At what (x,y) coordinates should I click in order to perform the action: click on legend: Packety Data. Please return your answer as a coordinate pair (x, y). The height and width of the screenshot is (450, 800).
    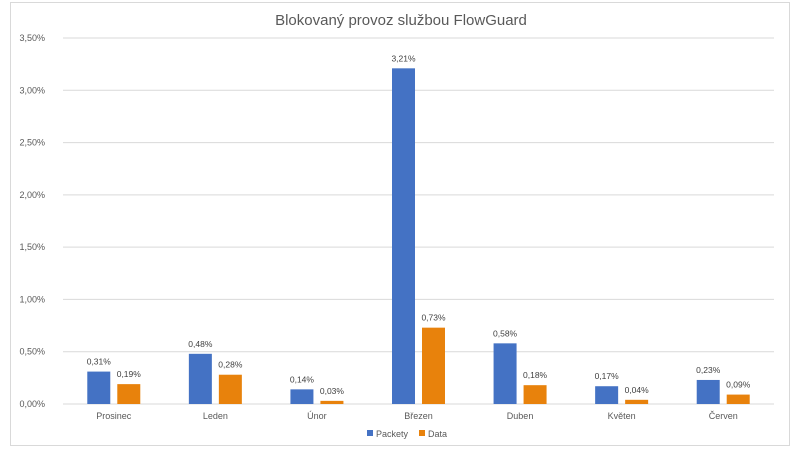
    Looking at the image, I should click on (407, 434).